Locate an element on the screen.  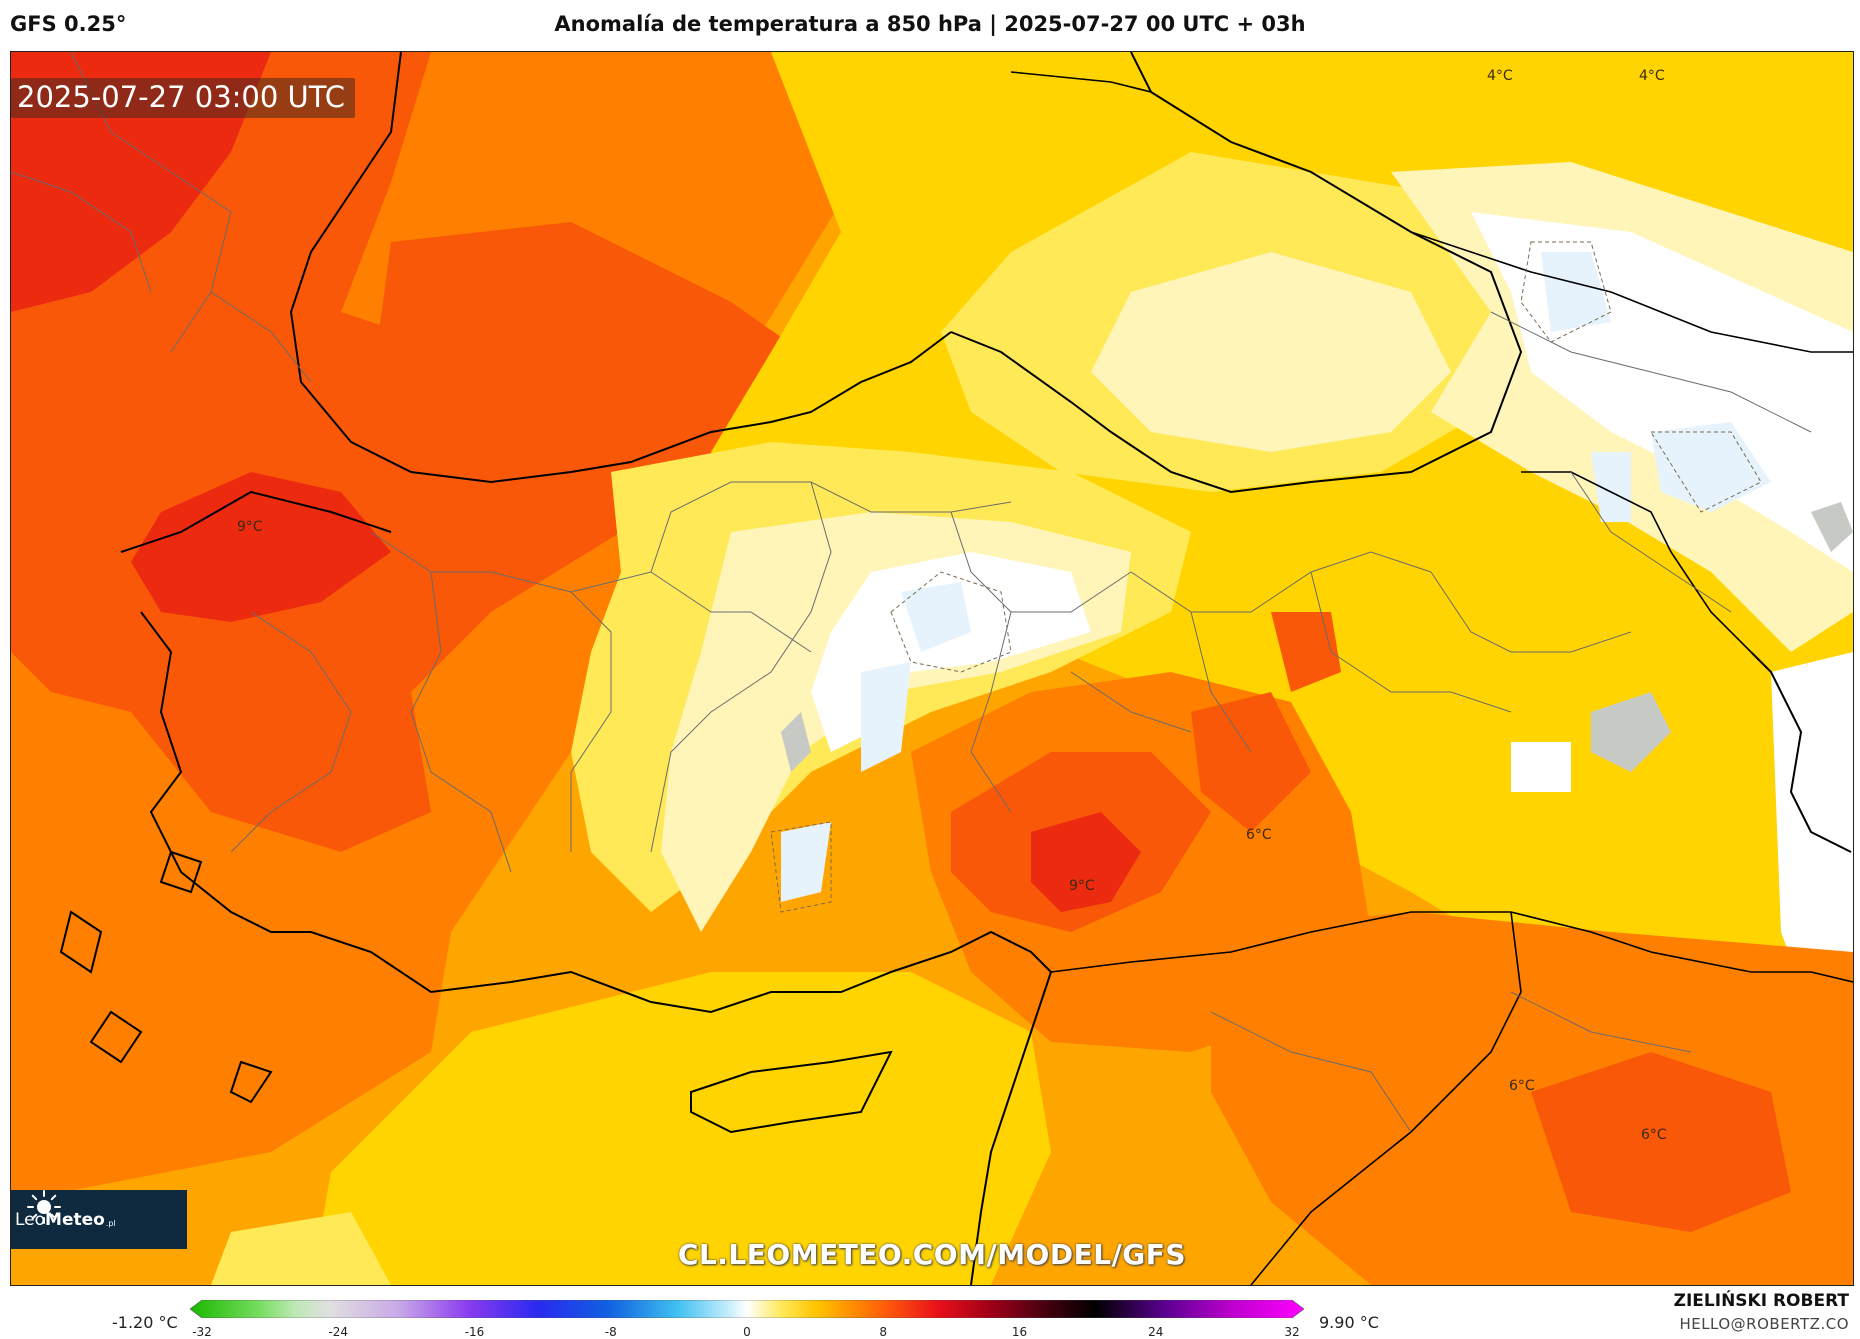
author-name: ZIELIŃSKI ROBERT is located at coordinates (1761, 1301).